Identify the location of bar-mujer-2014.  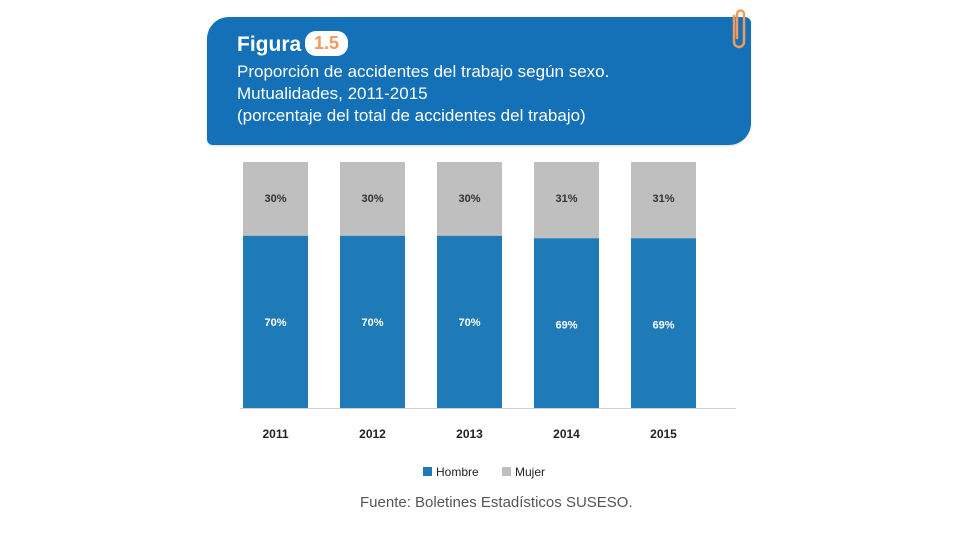
(566, 200).